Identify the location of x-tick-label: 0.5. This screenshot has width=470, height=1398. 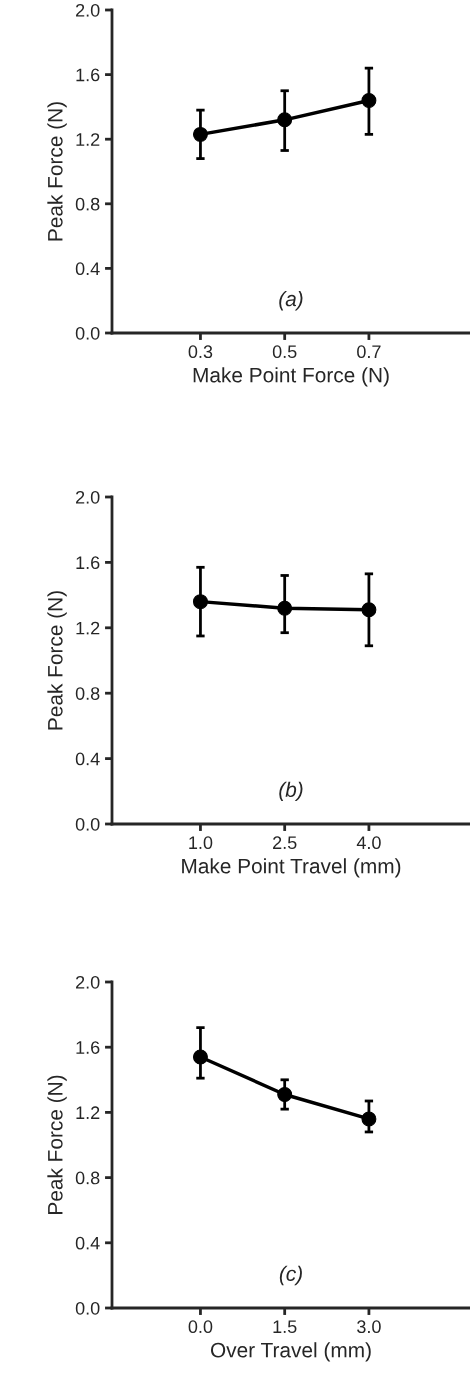
(284, 352).